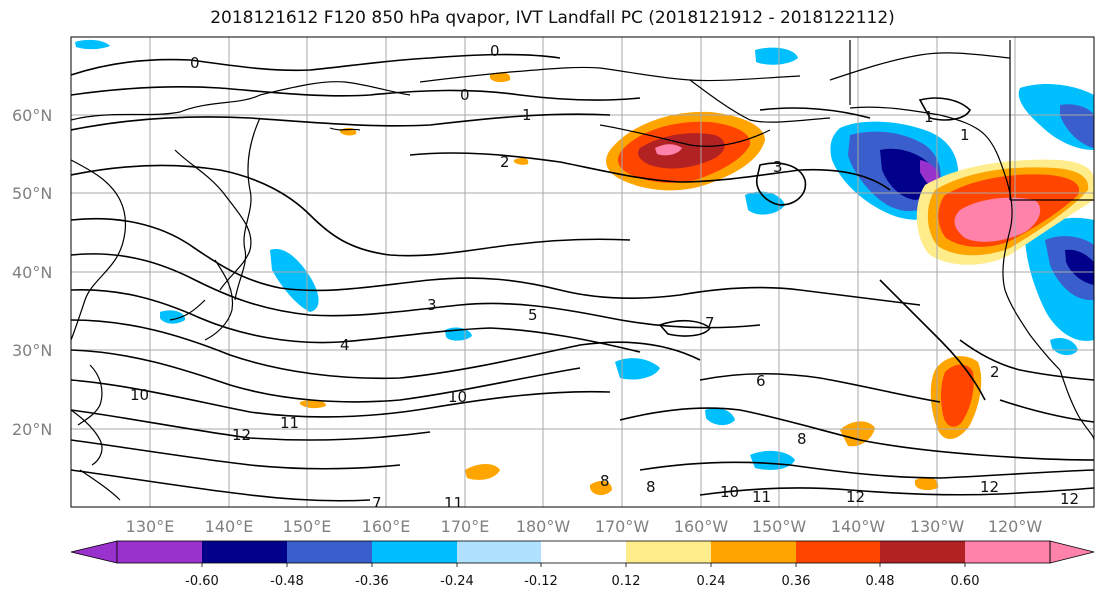 The height and width of the screenshot is (601, 1105). Describe the element at coordinates (858, 526) in the screenshot. I see `lon-label: 140°W` at that location.